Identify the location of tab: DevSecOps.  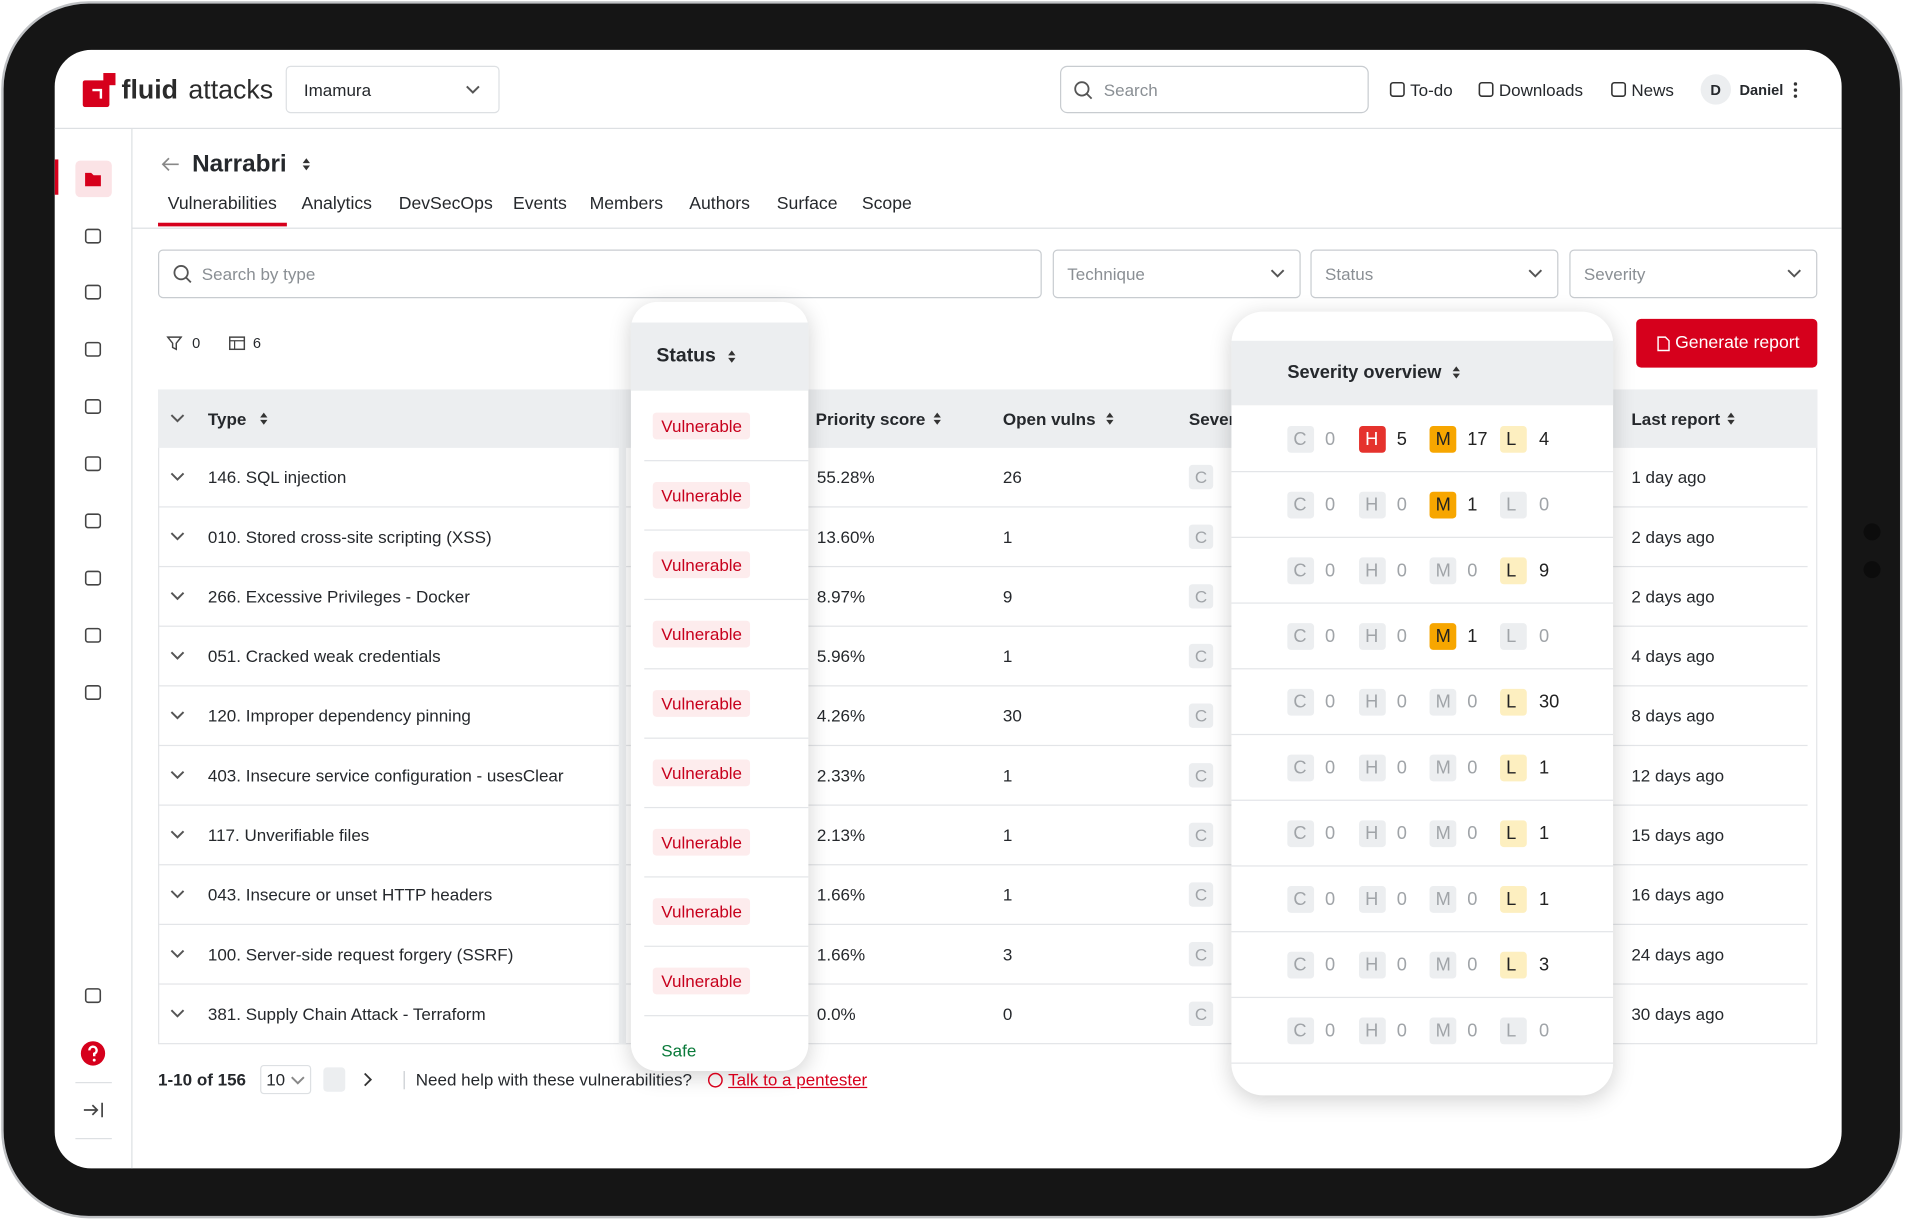
(445, 204).